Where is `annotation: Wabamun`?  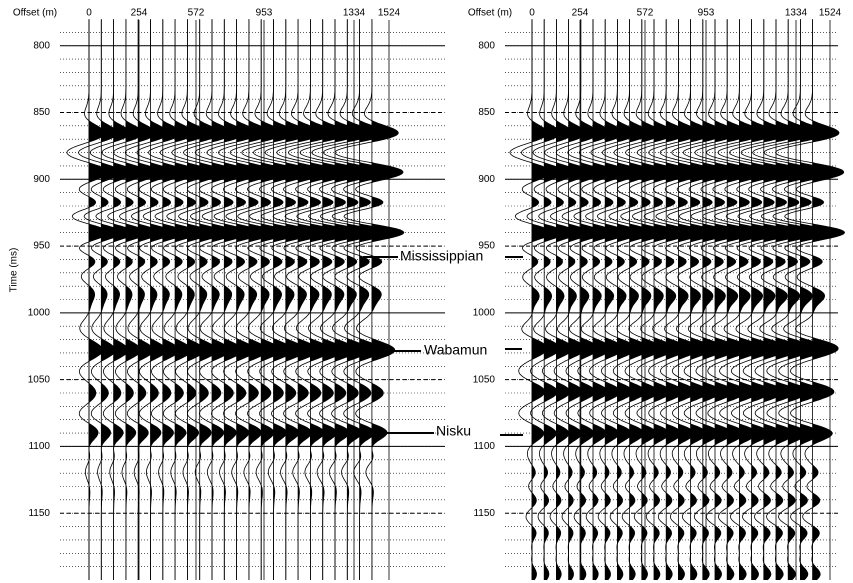
annotation: Wabamun is located at coordinates (455, 350).